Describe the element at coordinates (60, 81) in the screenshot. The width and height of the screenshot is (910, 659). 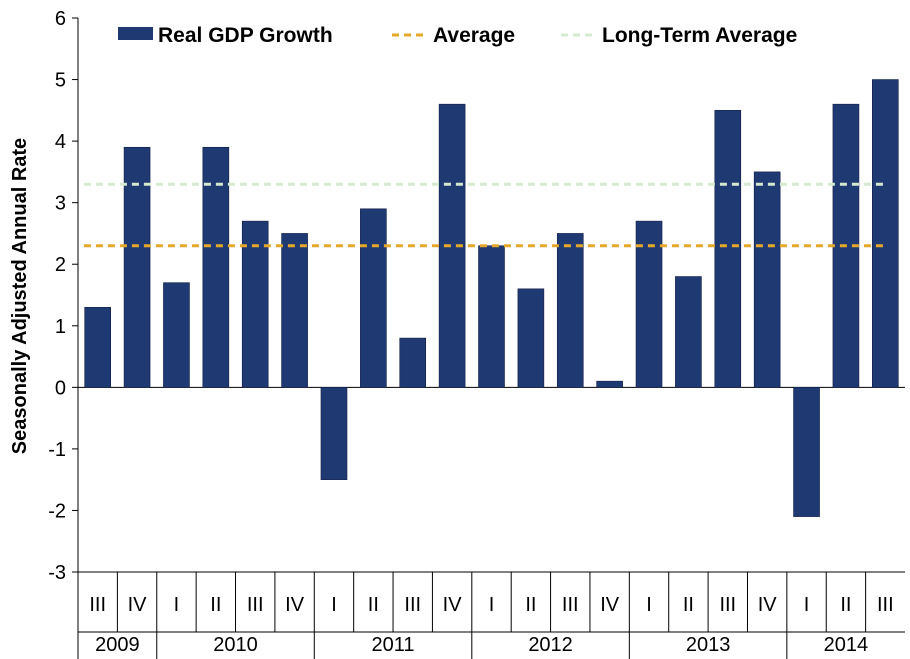
I see `y-tick-label: 5` at that location.